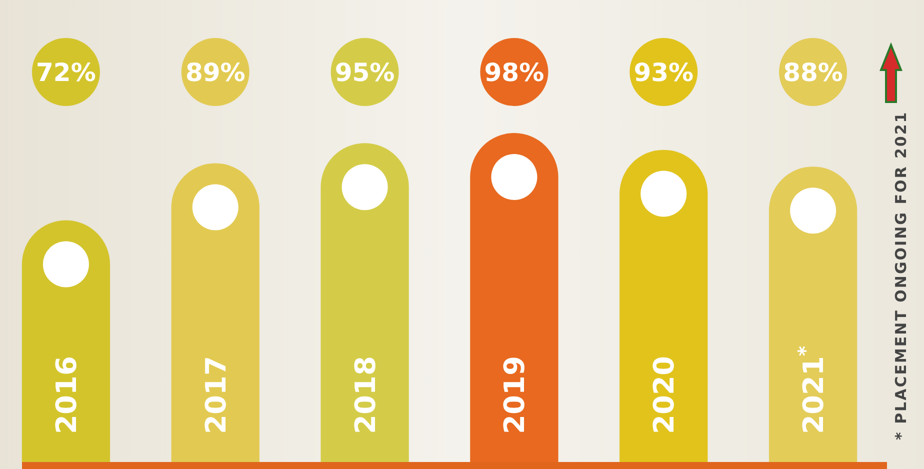 The height and width of the screenshot is (469, 924). What do you see at coordinates (365, 395) in the screenshot?
I see `x-tick-label: 2018` at bounding box center [365, 395].